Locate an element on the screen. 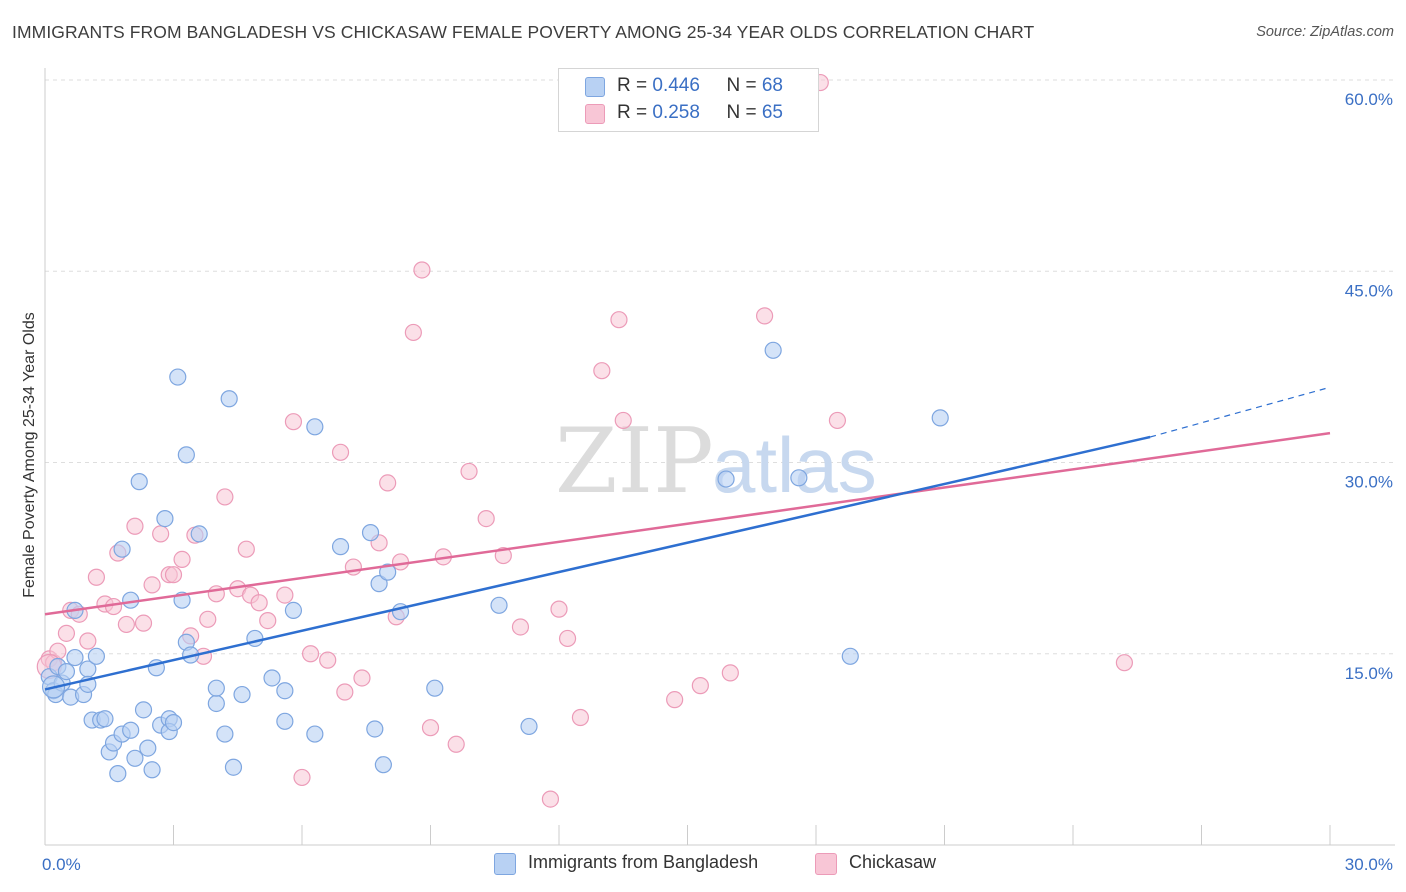  legend-r-label: R = is located at coordinates (635, 85).